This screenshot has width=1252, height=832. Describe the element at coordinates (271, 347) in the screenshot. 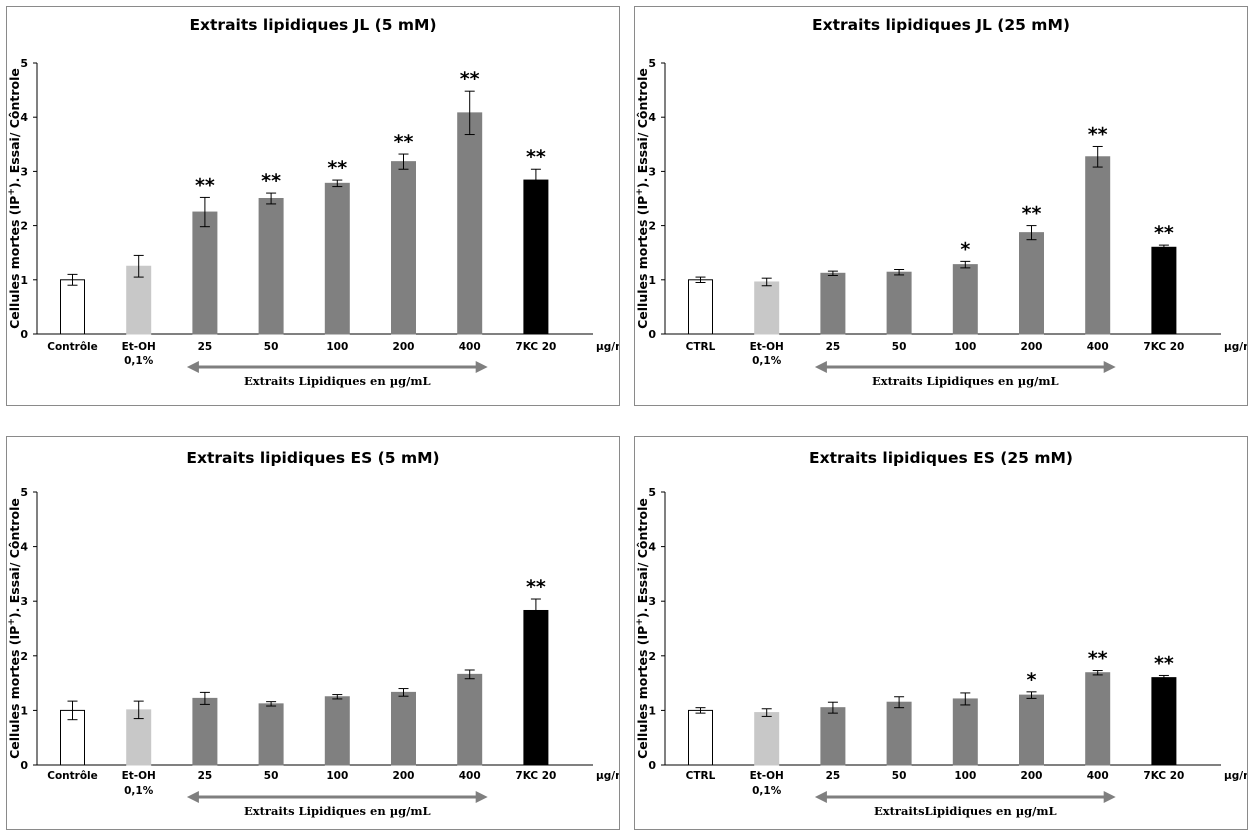

I see `category-label: 50` at that location.